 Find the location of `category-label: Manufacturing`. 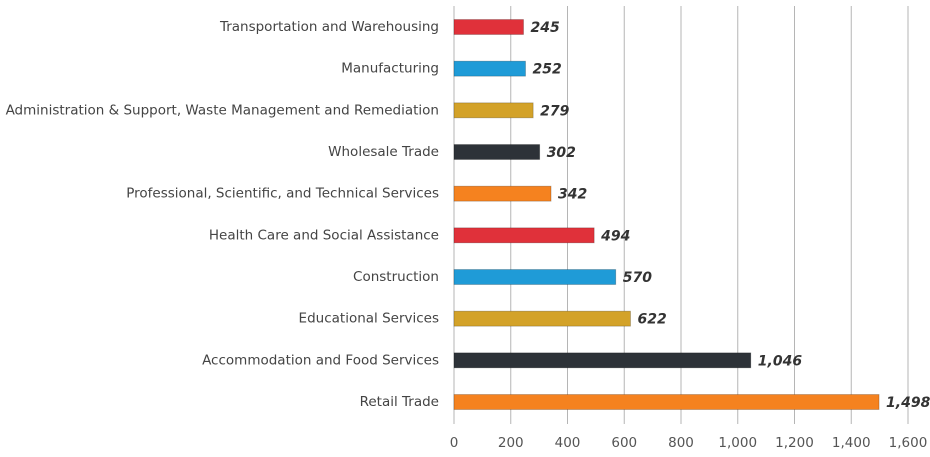

category-label: Manufacturing is located at coordinates (390, 69).